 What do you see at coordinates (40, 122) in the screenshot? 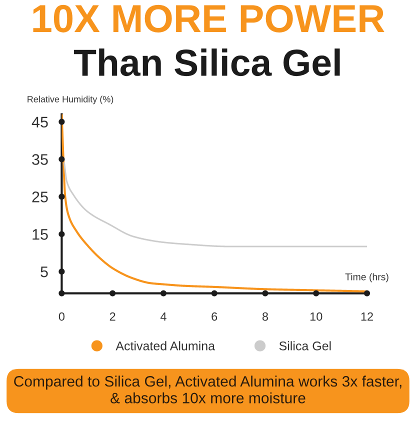
I see `y-tick-label: 45` at bounding box center [40, 122].